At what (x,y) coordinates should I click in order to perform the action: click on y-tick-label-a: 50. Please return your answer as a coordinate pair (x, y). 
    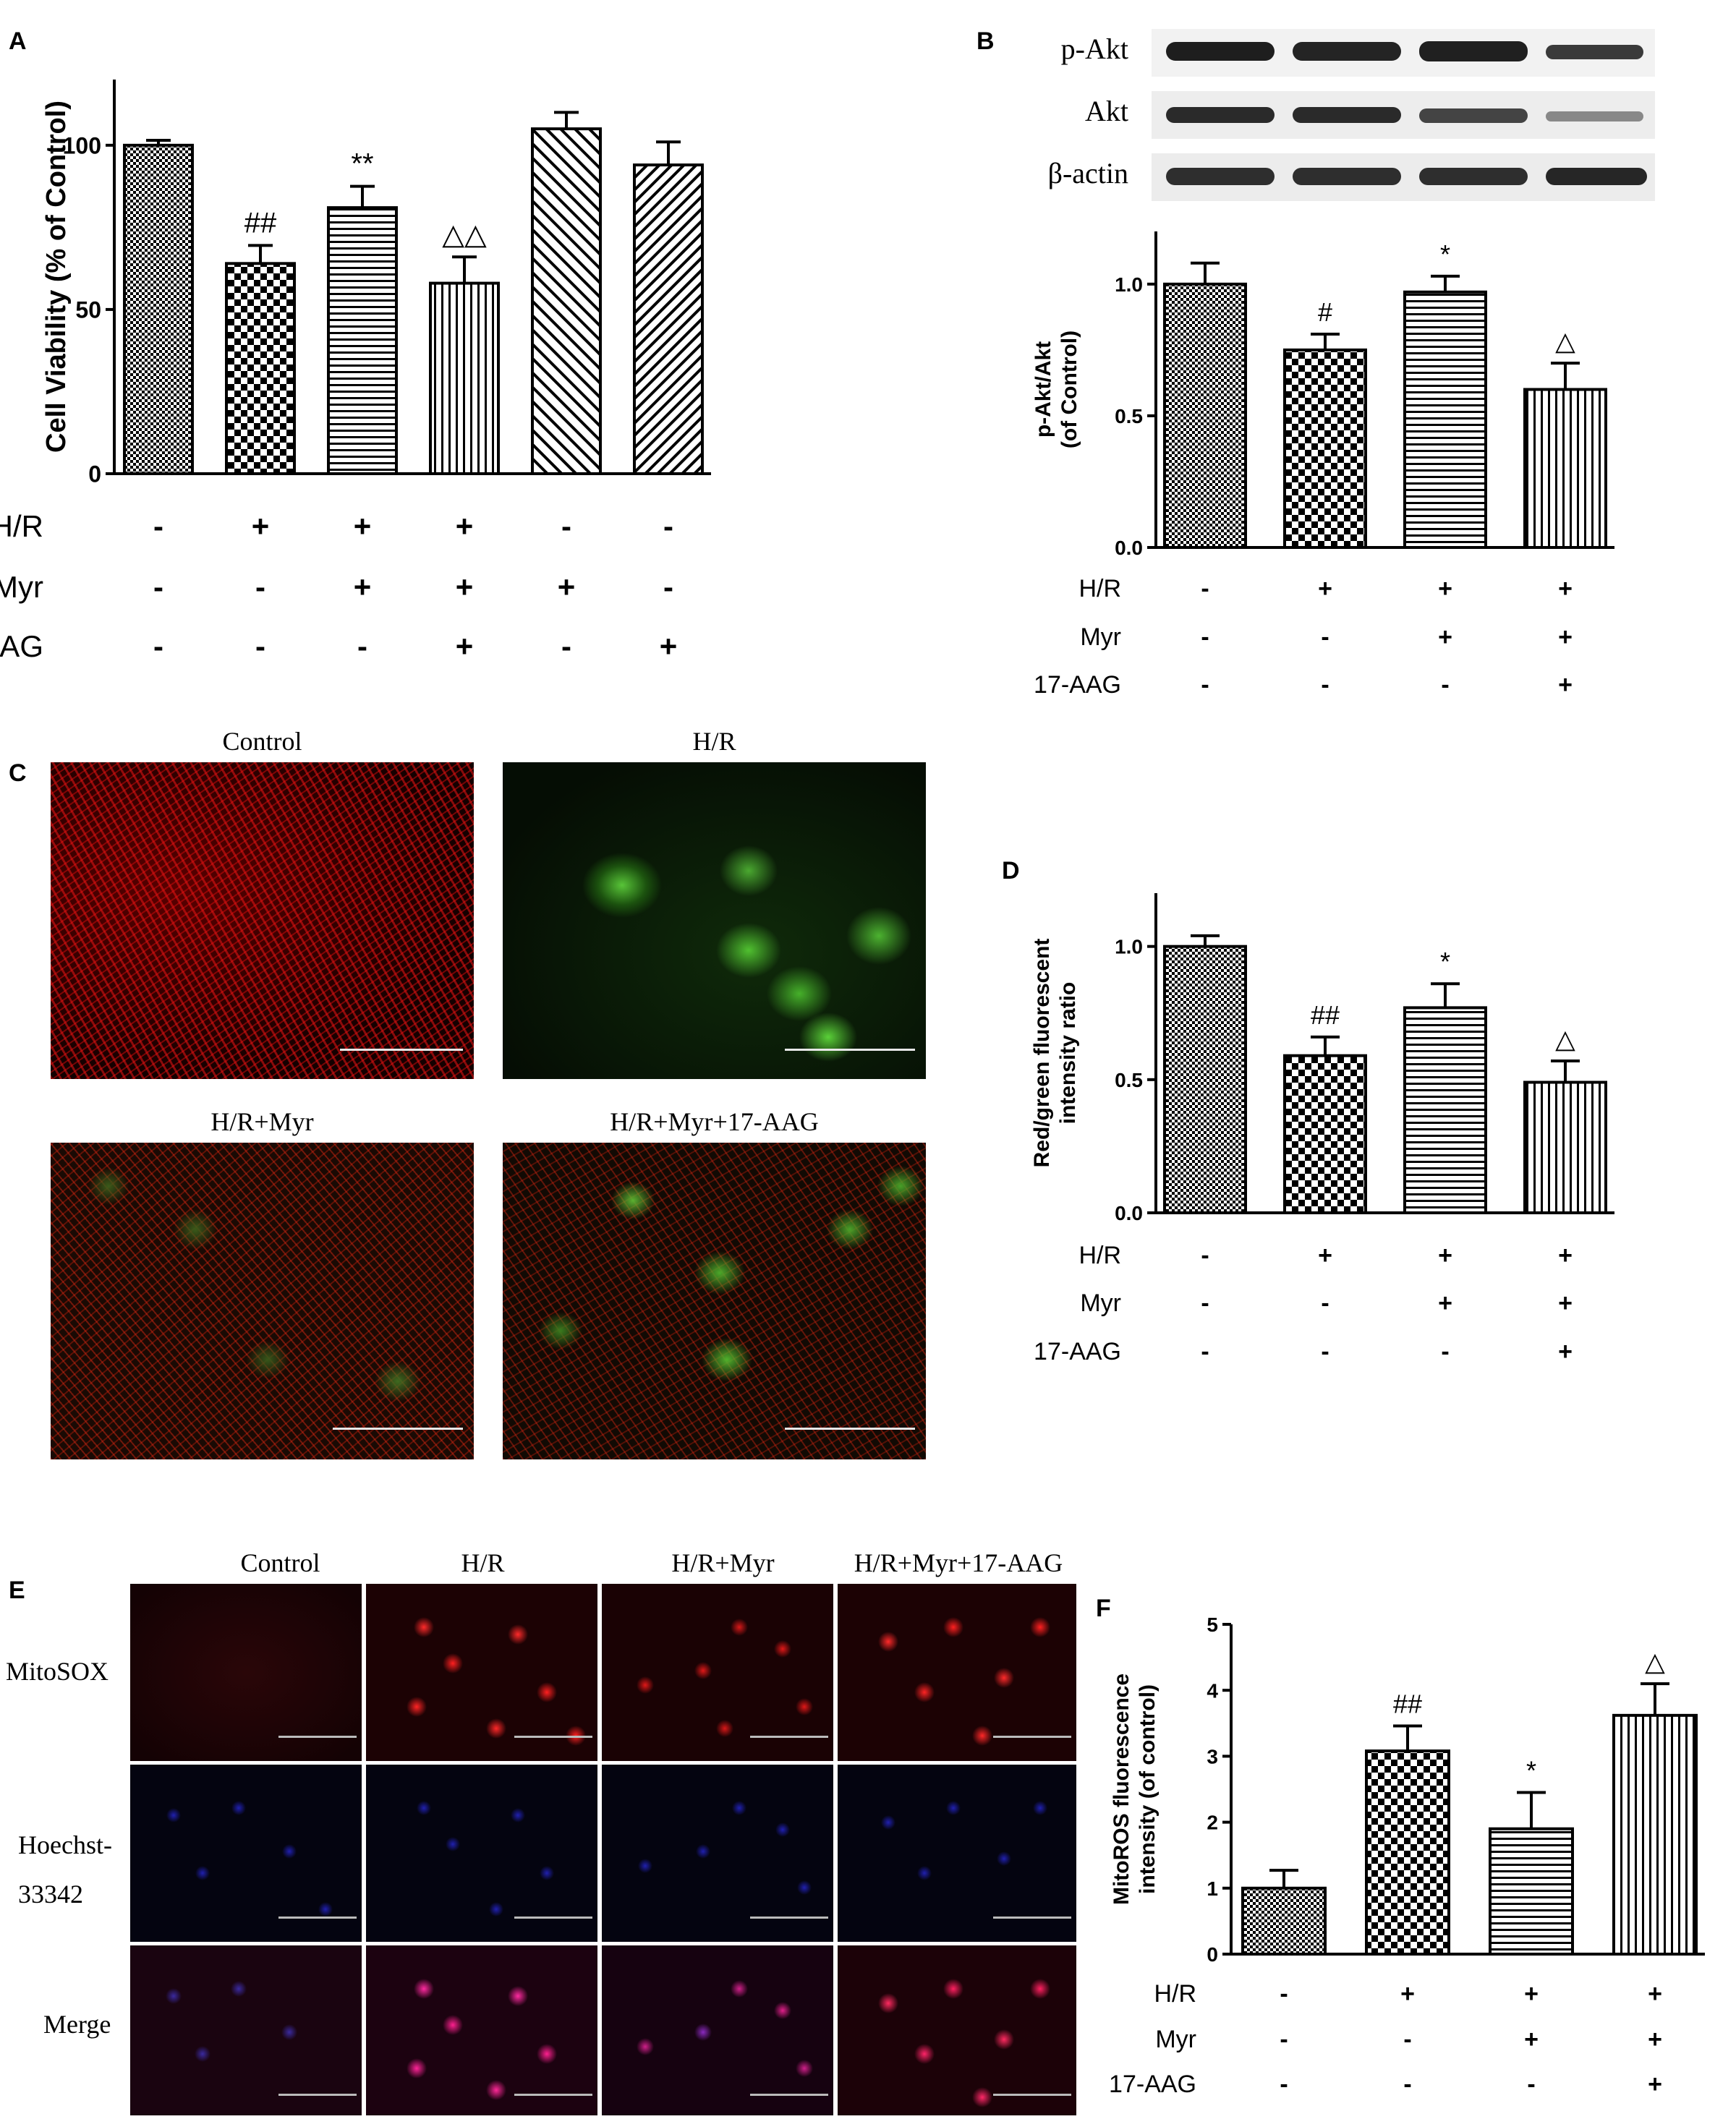
    Looking at the image, I should click on (88, 310).